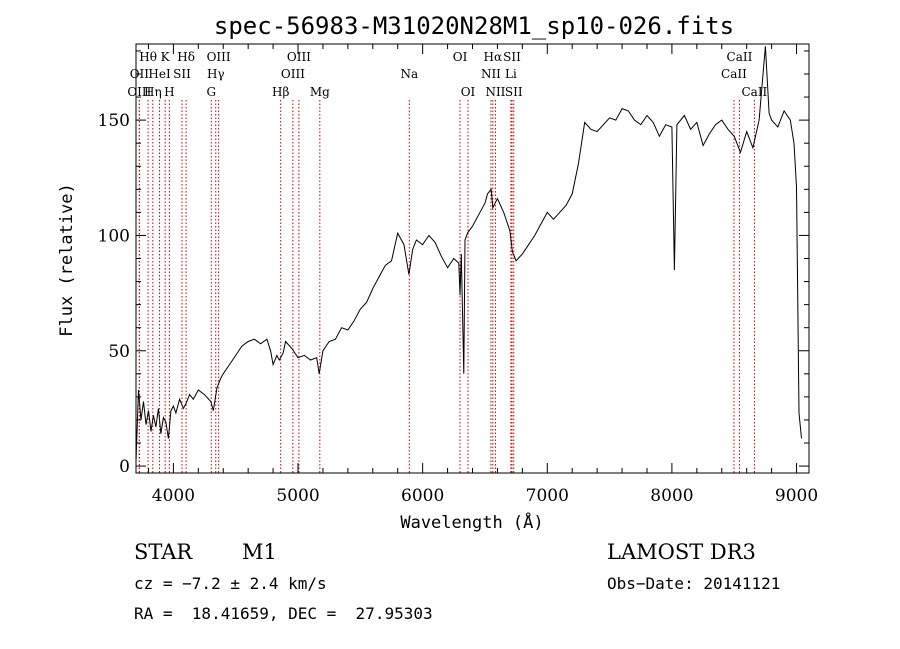  I want to click on coordinates: RA = 18.41659, DEC = 27.95303, so click(283, 613).